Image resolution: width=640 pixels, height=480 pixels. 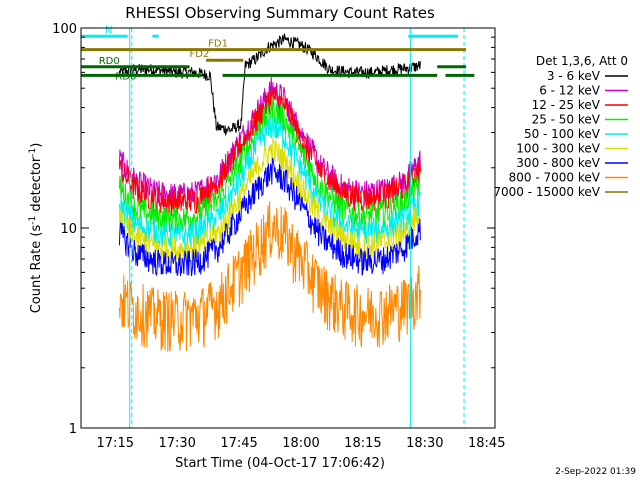 What do you see at coordinates (582, 61) in the screenshot?
I see `legend-title: Det 1,3,6, Att 0` at bounding box center [582, 61].